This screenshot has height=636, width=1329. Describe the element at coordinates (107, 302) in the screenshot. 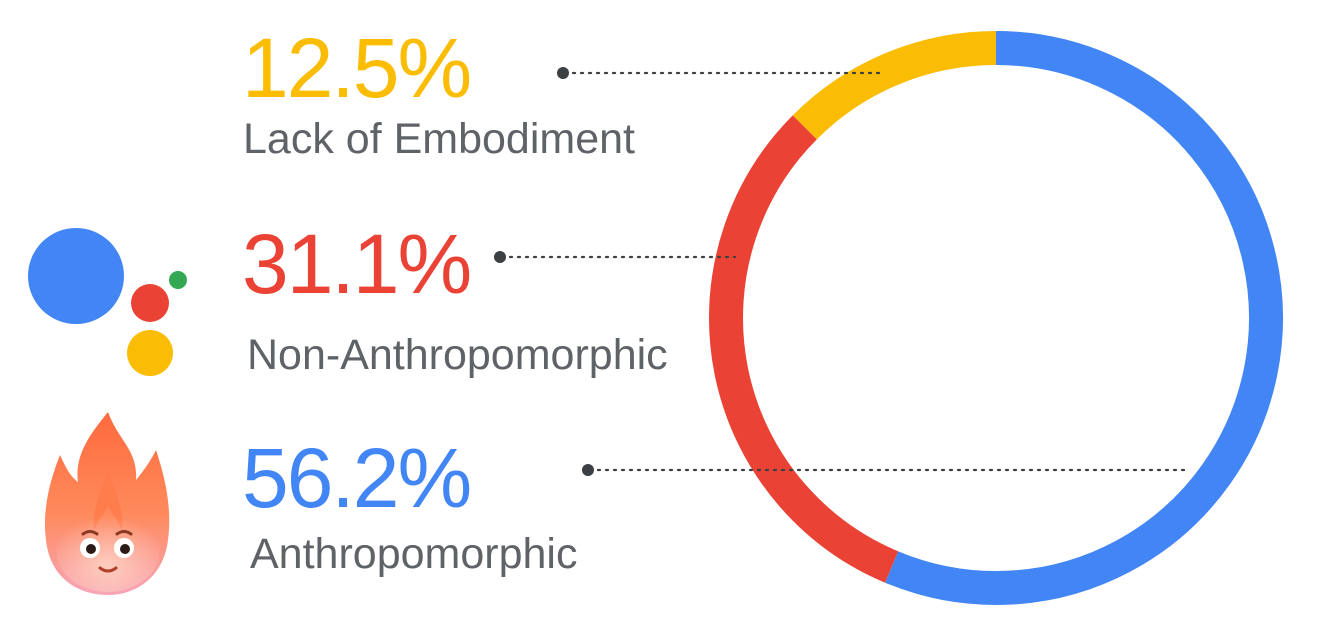

I see `google-assistant-dots-icon` at that location.